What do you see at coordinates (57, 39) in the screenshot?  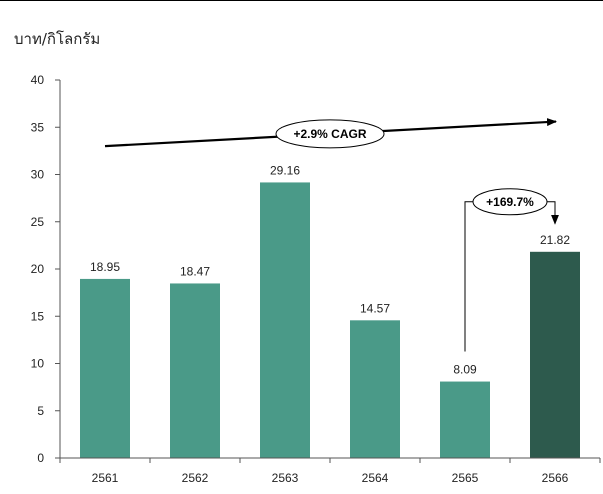 I see `y-axis-unit-label: บาท/กิโลกรัม` at bounding box center [57, 39].